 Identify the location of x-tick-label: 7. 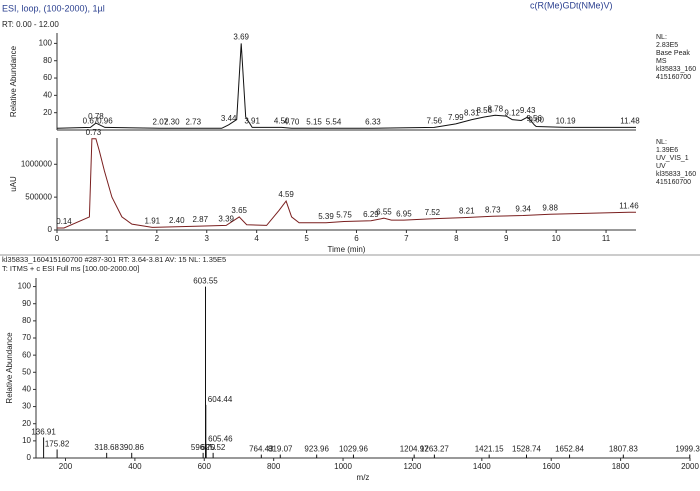
(406, 238).